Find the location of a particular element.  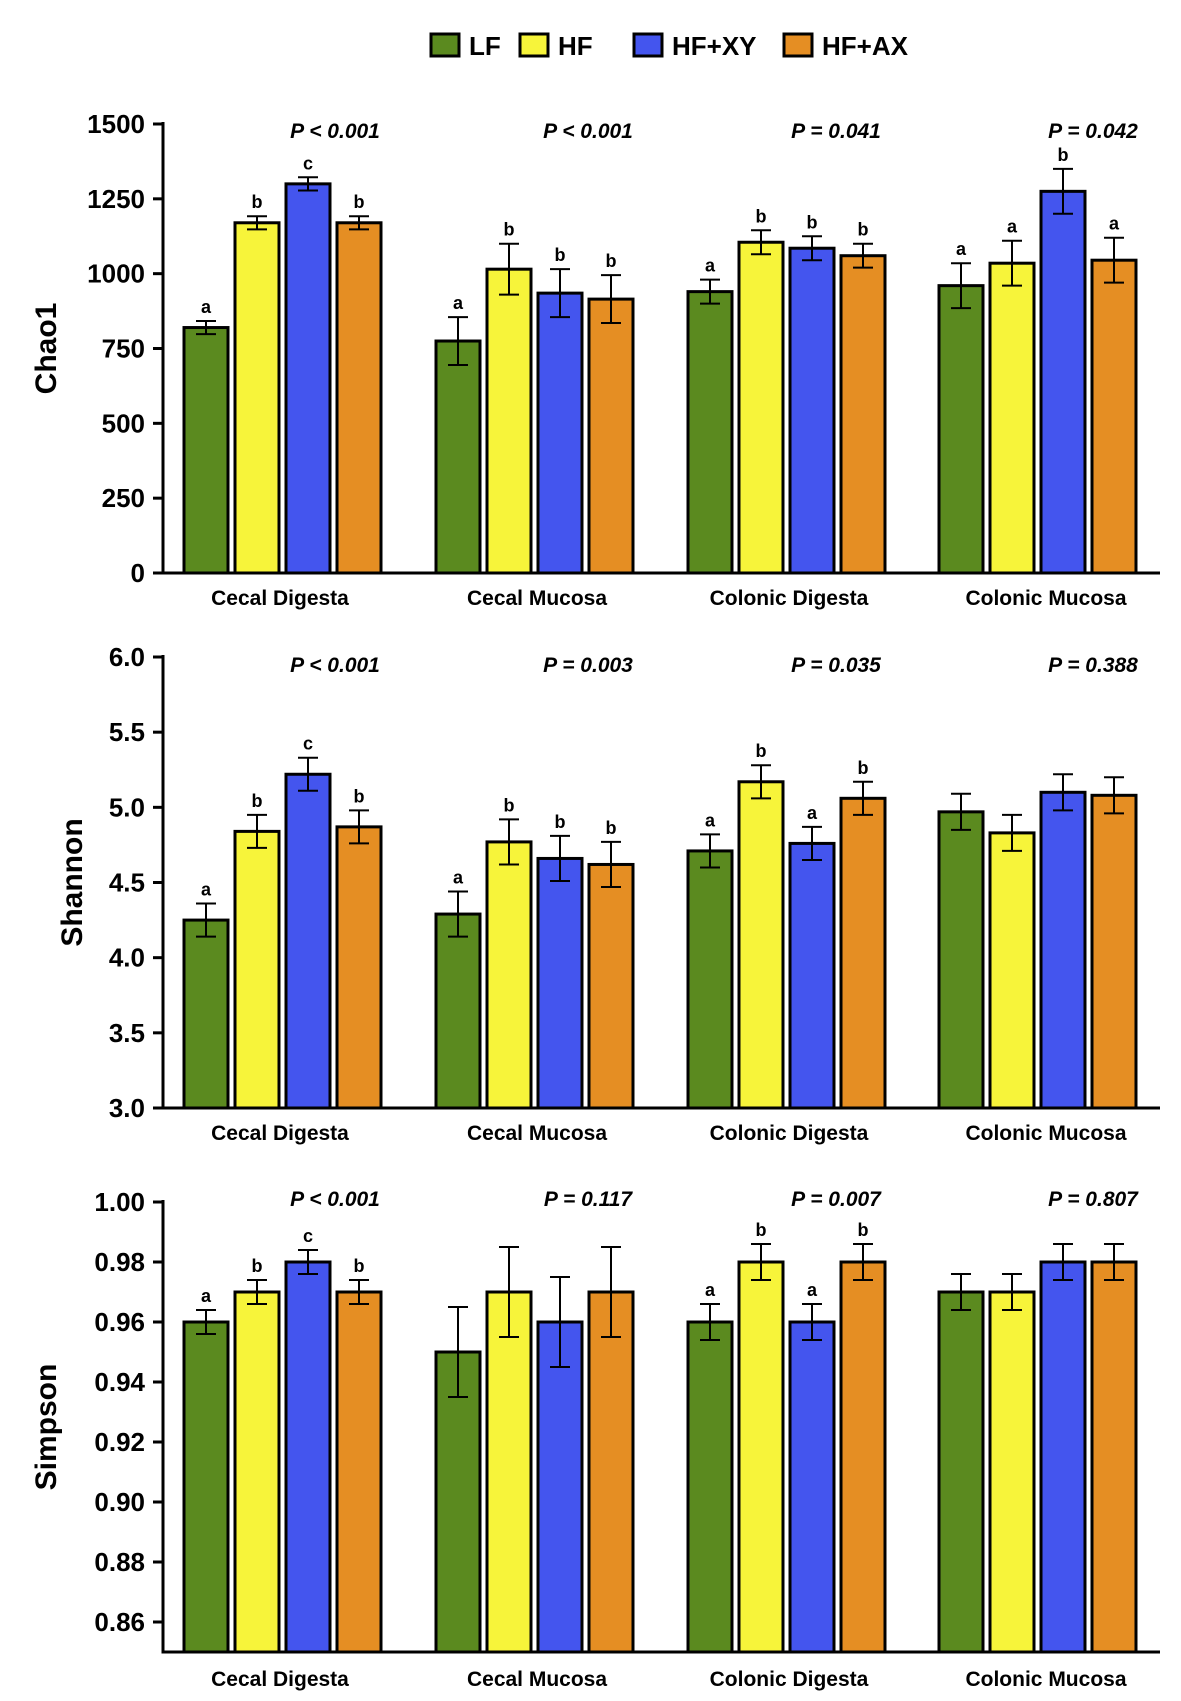

y-tick-label: 0.96 is located at coordinates (119, 1322).